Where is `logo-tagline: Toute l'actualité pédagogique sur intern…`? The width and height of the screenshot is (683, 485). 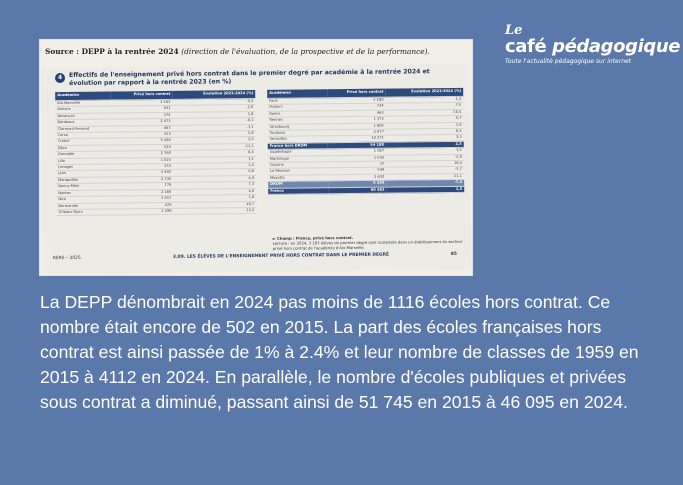
logo-tagline: Toute l'actualité pédagogique sur intern… is located at coordinates (568, 61).